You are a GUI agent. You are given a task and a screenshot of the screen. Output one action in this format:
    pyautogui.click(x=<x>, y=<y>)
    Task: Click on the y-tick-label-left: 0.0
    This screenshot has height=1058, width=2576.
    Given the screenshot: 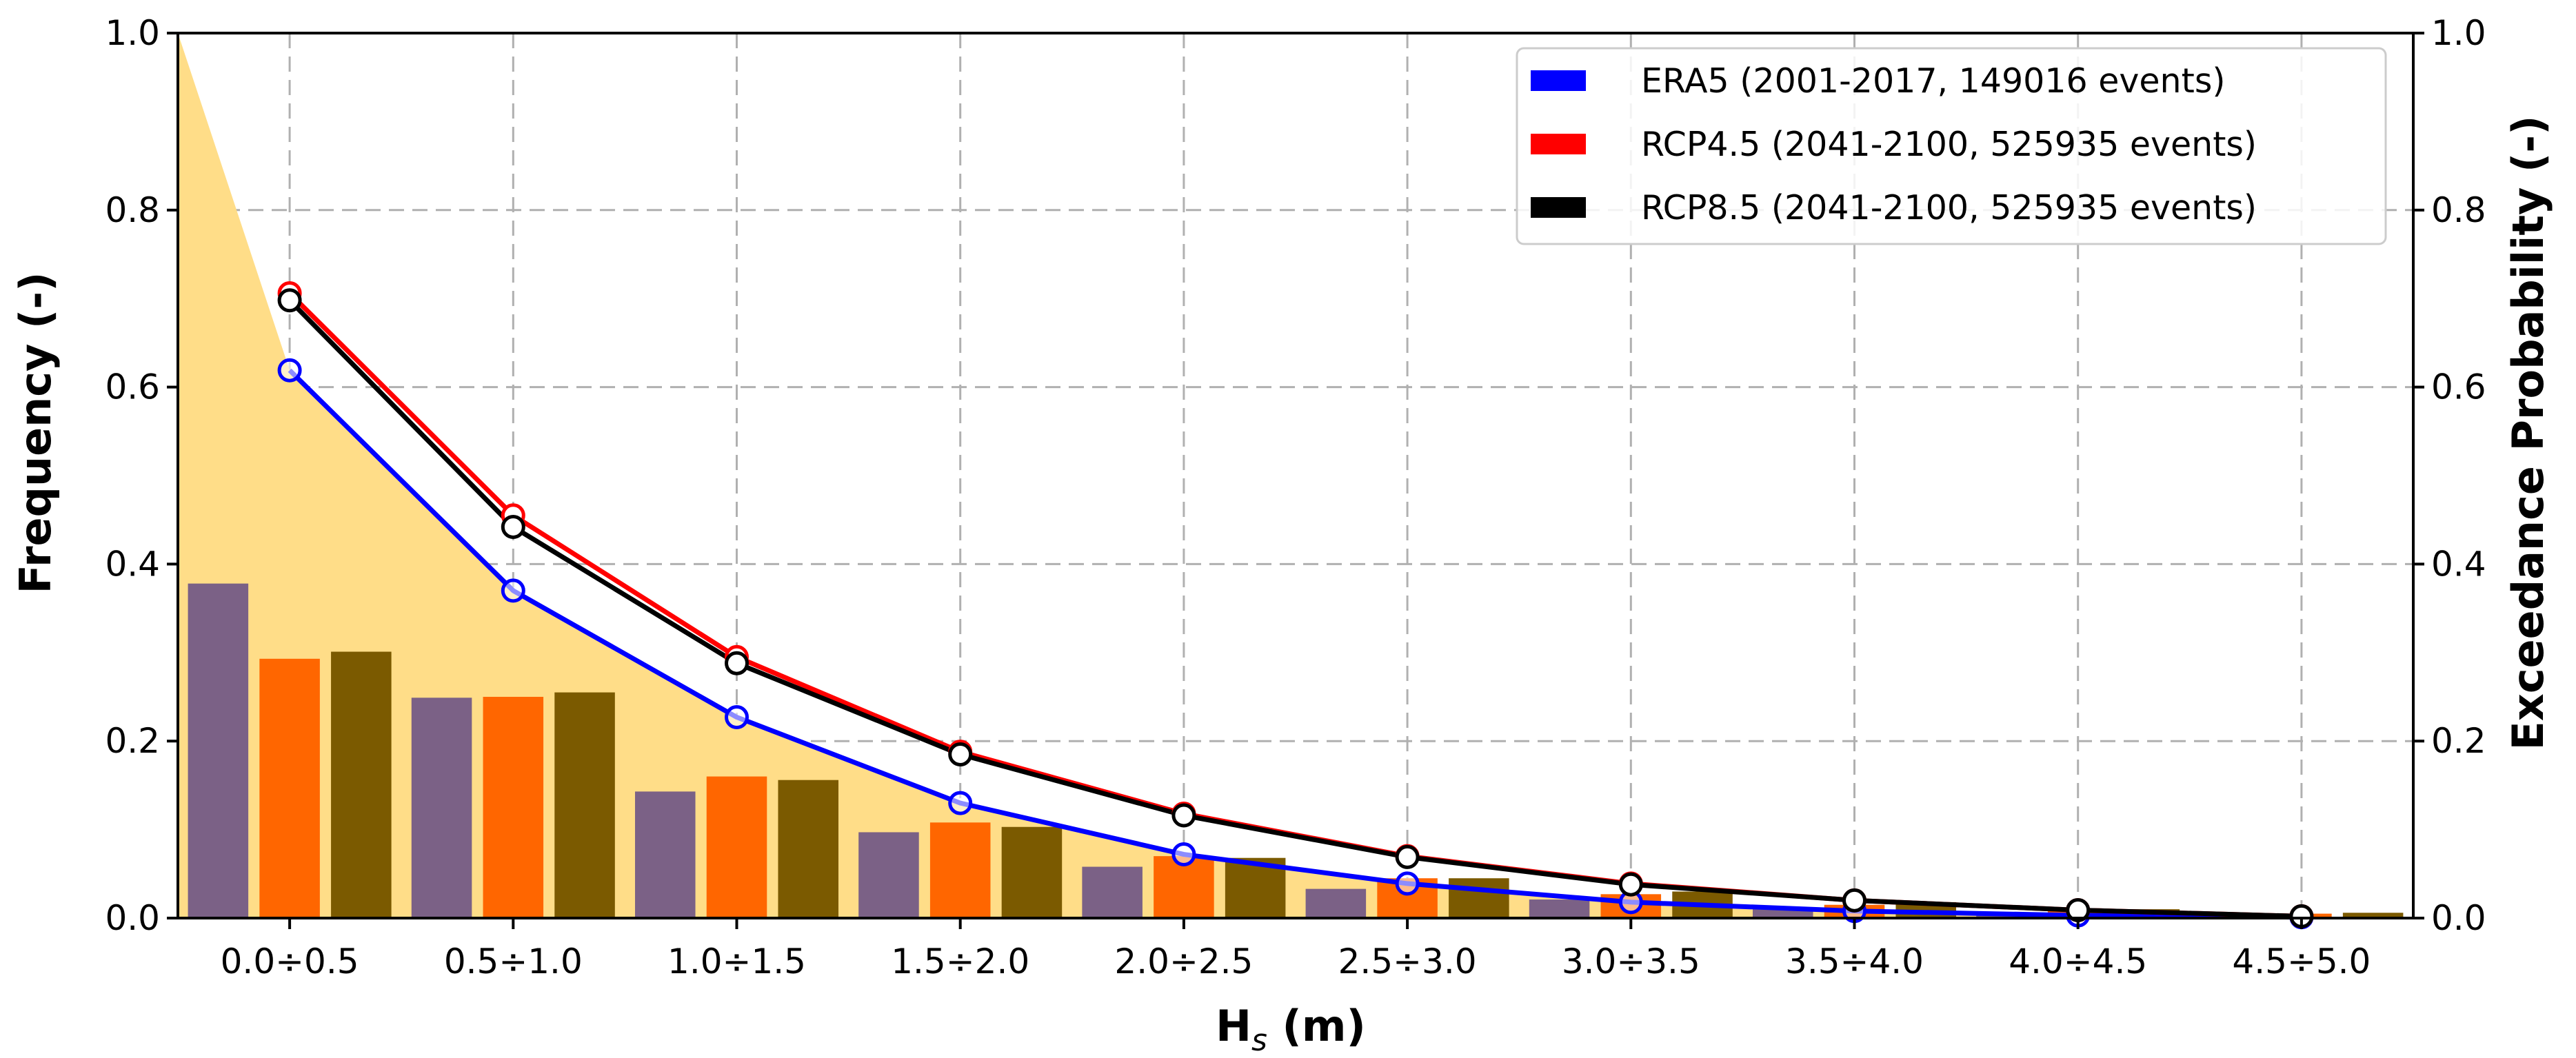 What is the action you would take?
    pyautogui.click(x=132, y=918)
    